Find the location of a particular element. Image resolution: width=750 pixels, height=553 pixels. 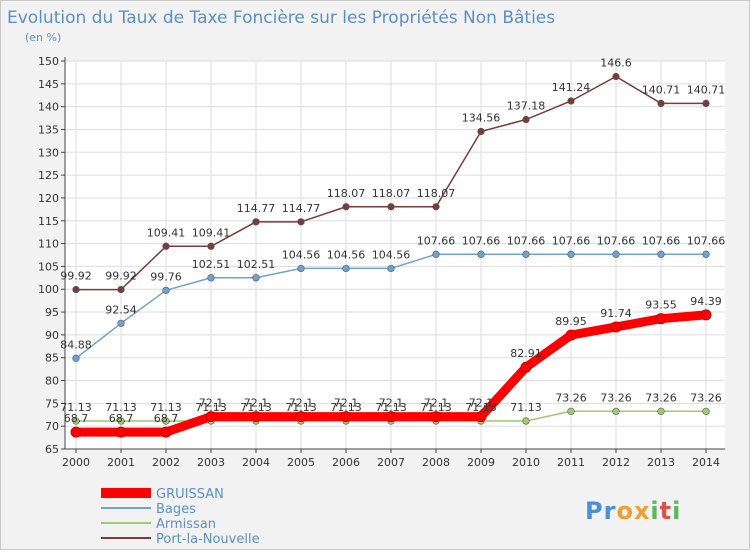

y-tick-label: 135 is located at coordinates (48, 129).